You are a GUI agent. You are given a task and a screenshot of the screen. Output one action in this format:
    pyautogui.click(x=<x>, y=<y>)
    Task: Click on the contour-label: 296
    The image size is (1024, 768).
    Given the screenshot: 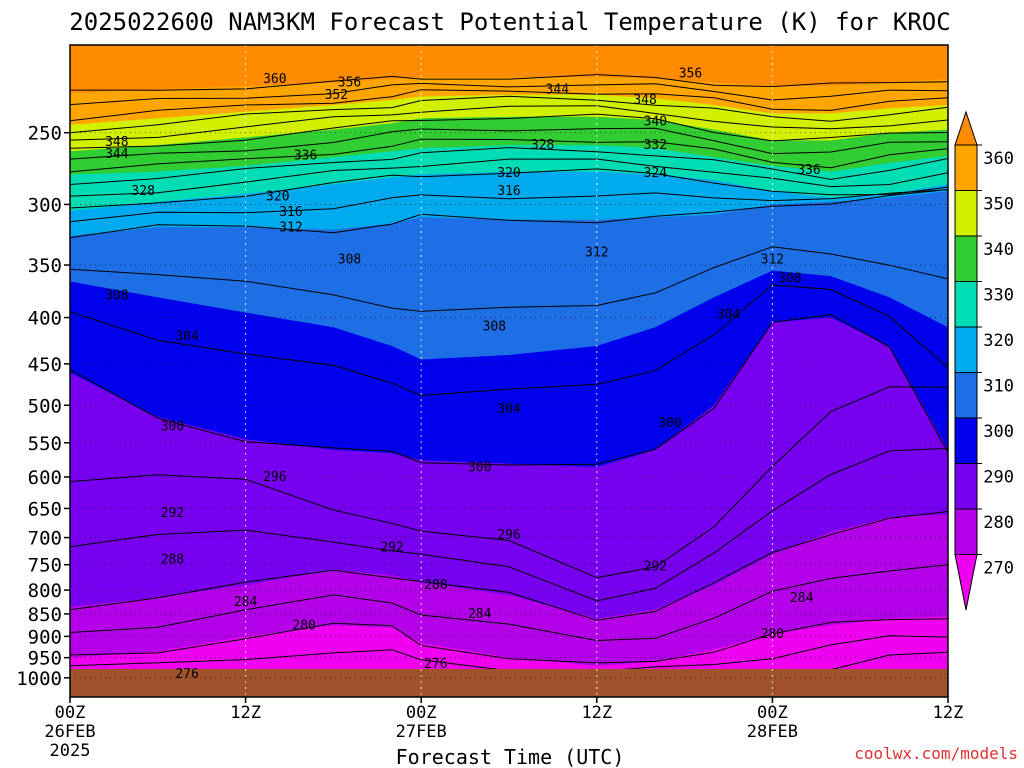 What is the action you would take?
    pyautogui.click(x=274, y=477)
    